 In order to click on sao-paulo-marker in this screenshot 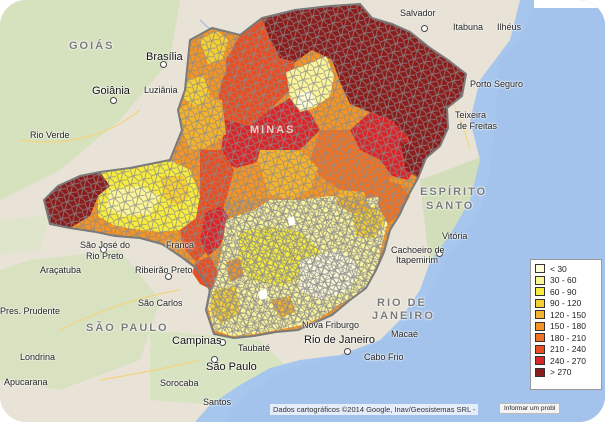, I will do `click(214, 359)`.